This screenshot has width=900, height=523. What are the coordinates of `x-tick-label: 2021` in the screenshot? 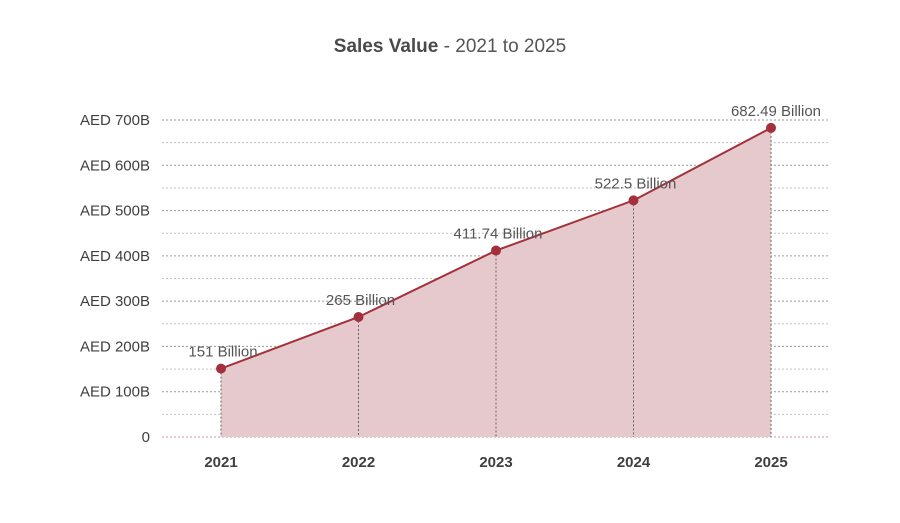 It's located at (220, 462).